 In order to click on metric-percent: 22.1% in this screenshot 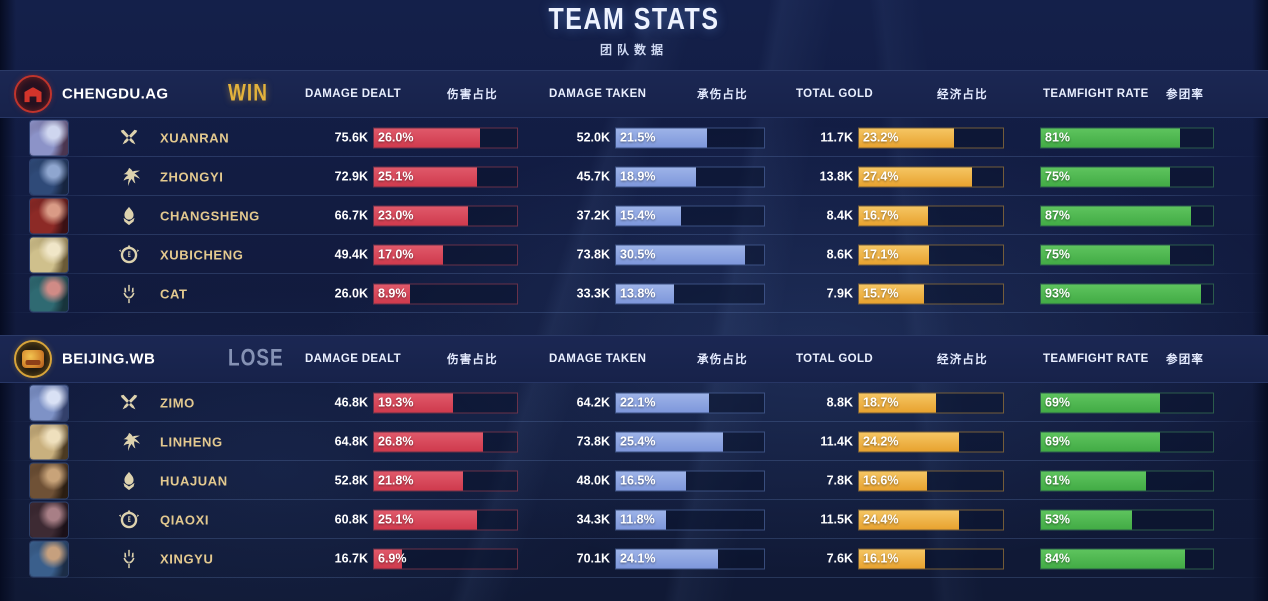, I will do `click(638, 402)`.